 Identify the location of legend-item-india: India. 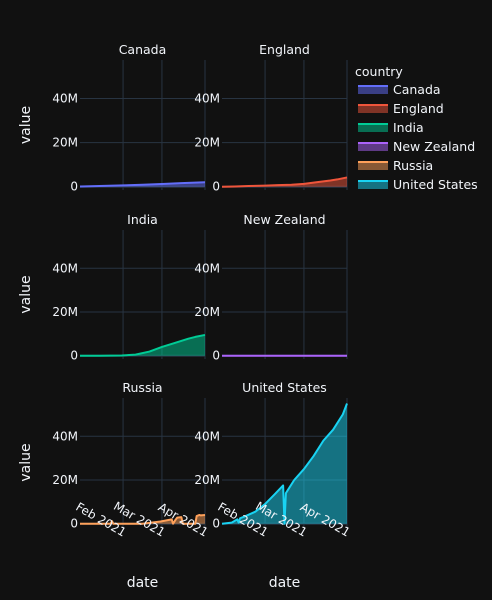
(391, 127).